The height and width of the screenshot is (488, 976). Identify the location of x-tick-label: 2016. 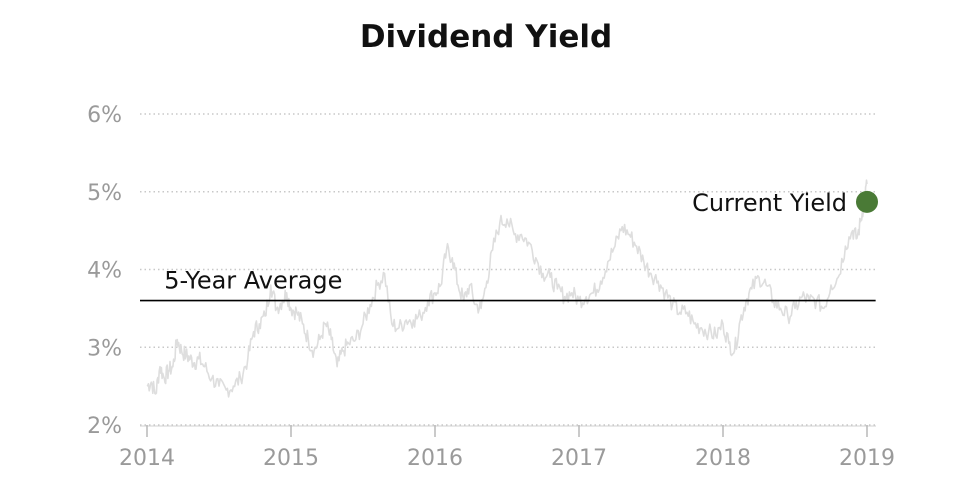
(435, 458).